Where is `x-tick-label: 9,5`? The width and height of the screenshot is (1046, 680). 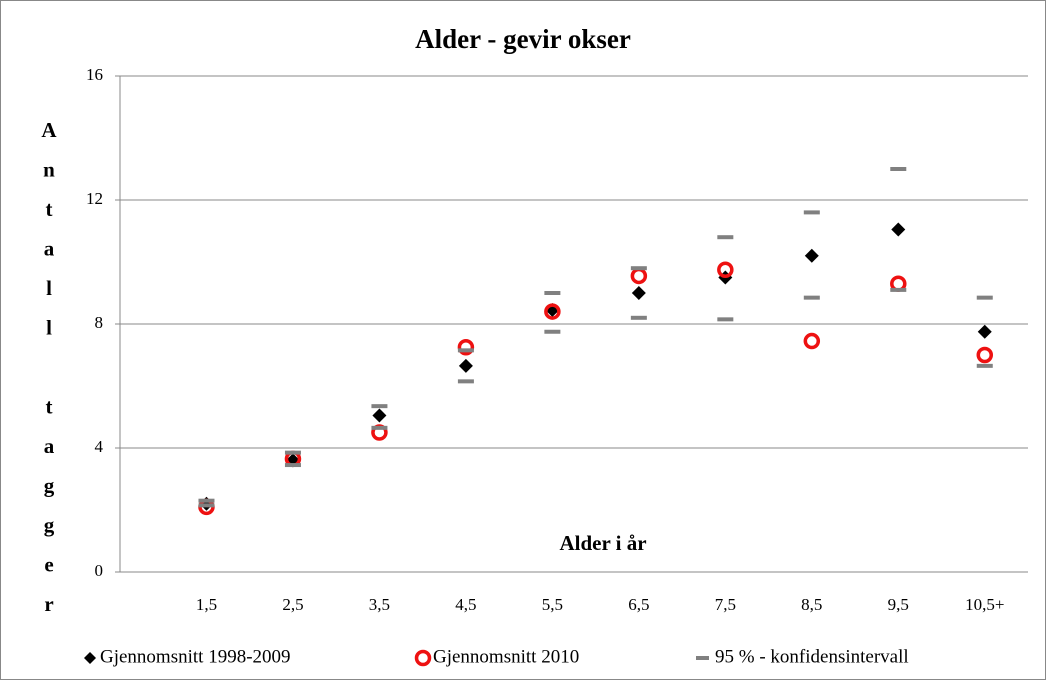
x-tick-label: 9,5 is located at coordinates (898, 604).